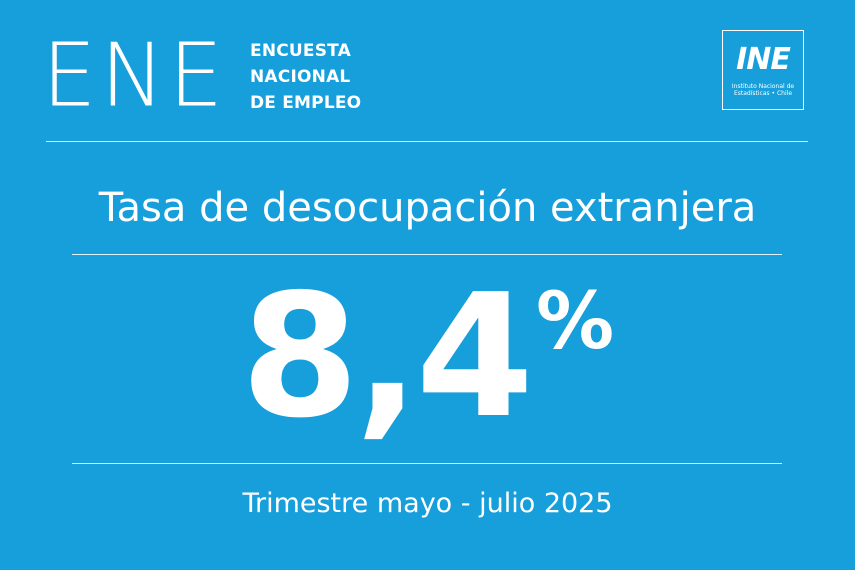 This screenshot has width=855, height=570. Describe the element at coordinates (427, 463) in the screenshot. I see `divider-bottom` at that location.